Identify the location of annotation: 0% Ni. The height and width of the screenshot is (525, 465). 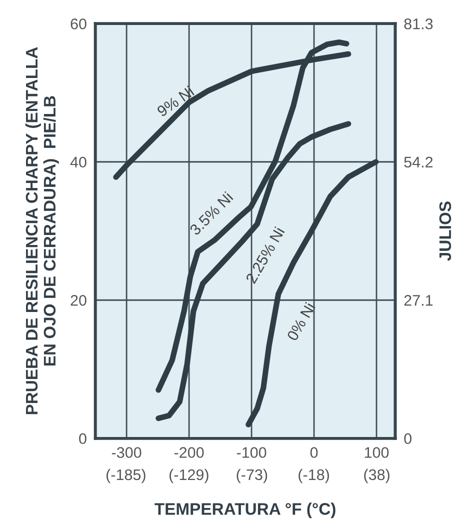
(301, 322).